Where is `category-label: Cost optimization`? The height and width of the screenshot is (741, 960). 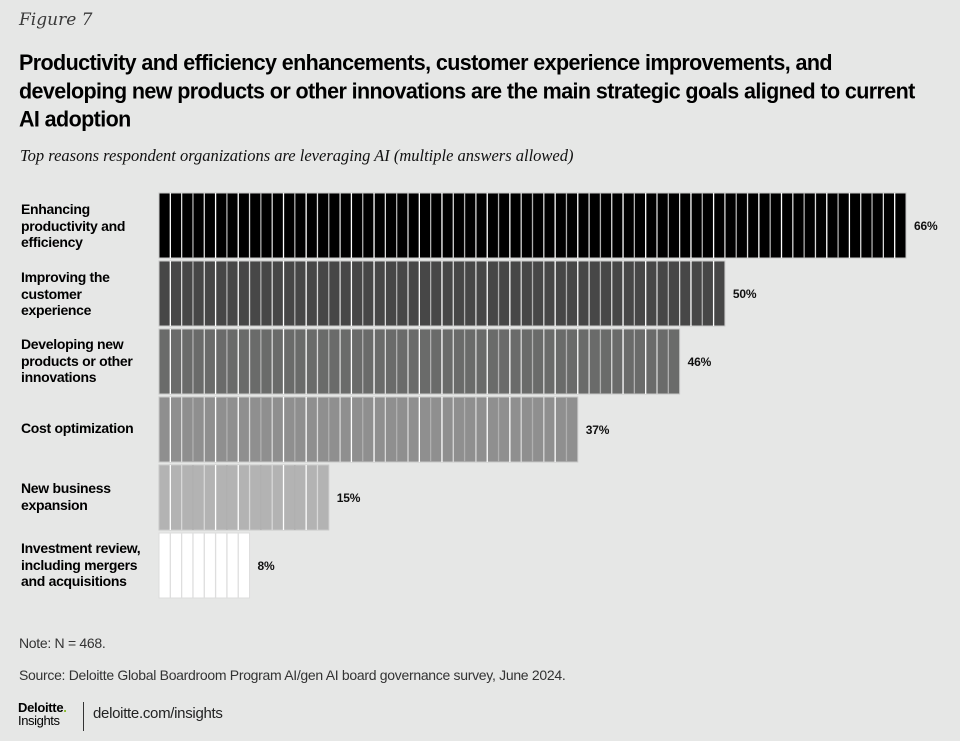
category-label: Cost optimization is located at coordinates (77, 428).